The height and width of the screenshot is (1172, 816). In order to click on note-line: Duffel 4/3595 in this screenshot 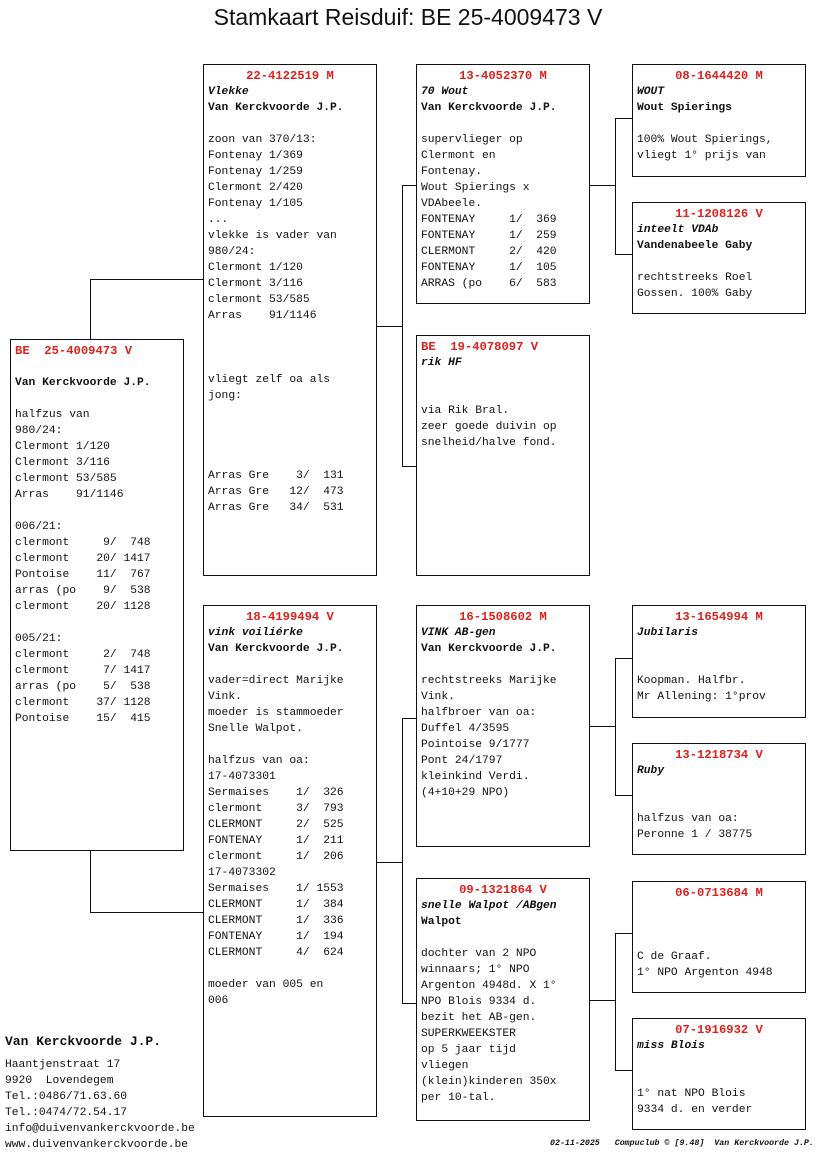, I will do `click(465, 729)`.